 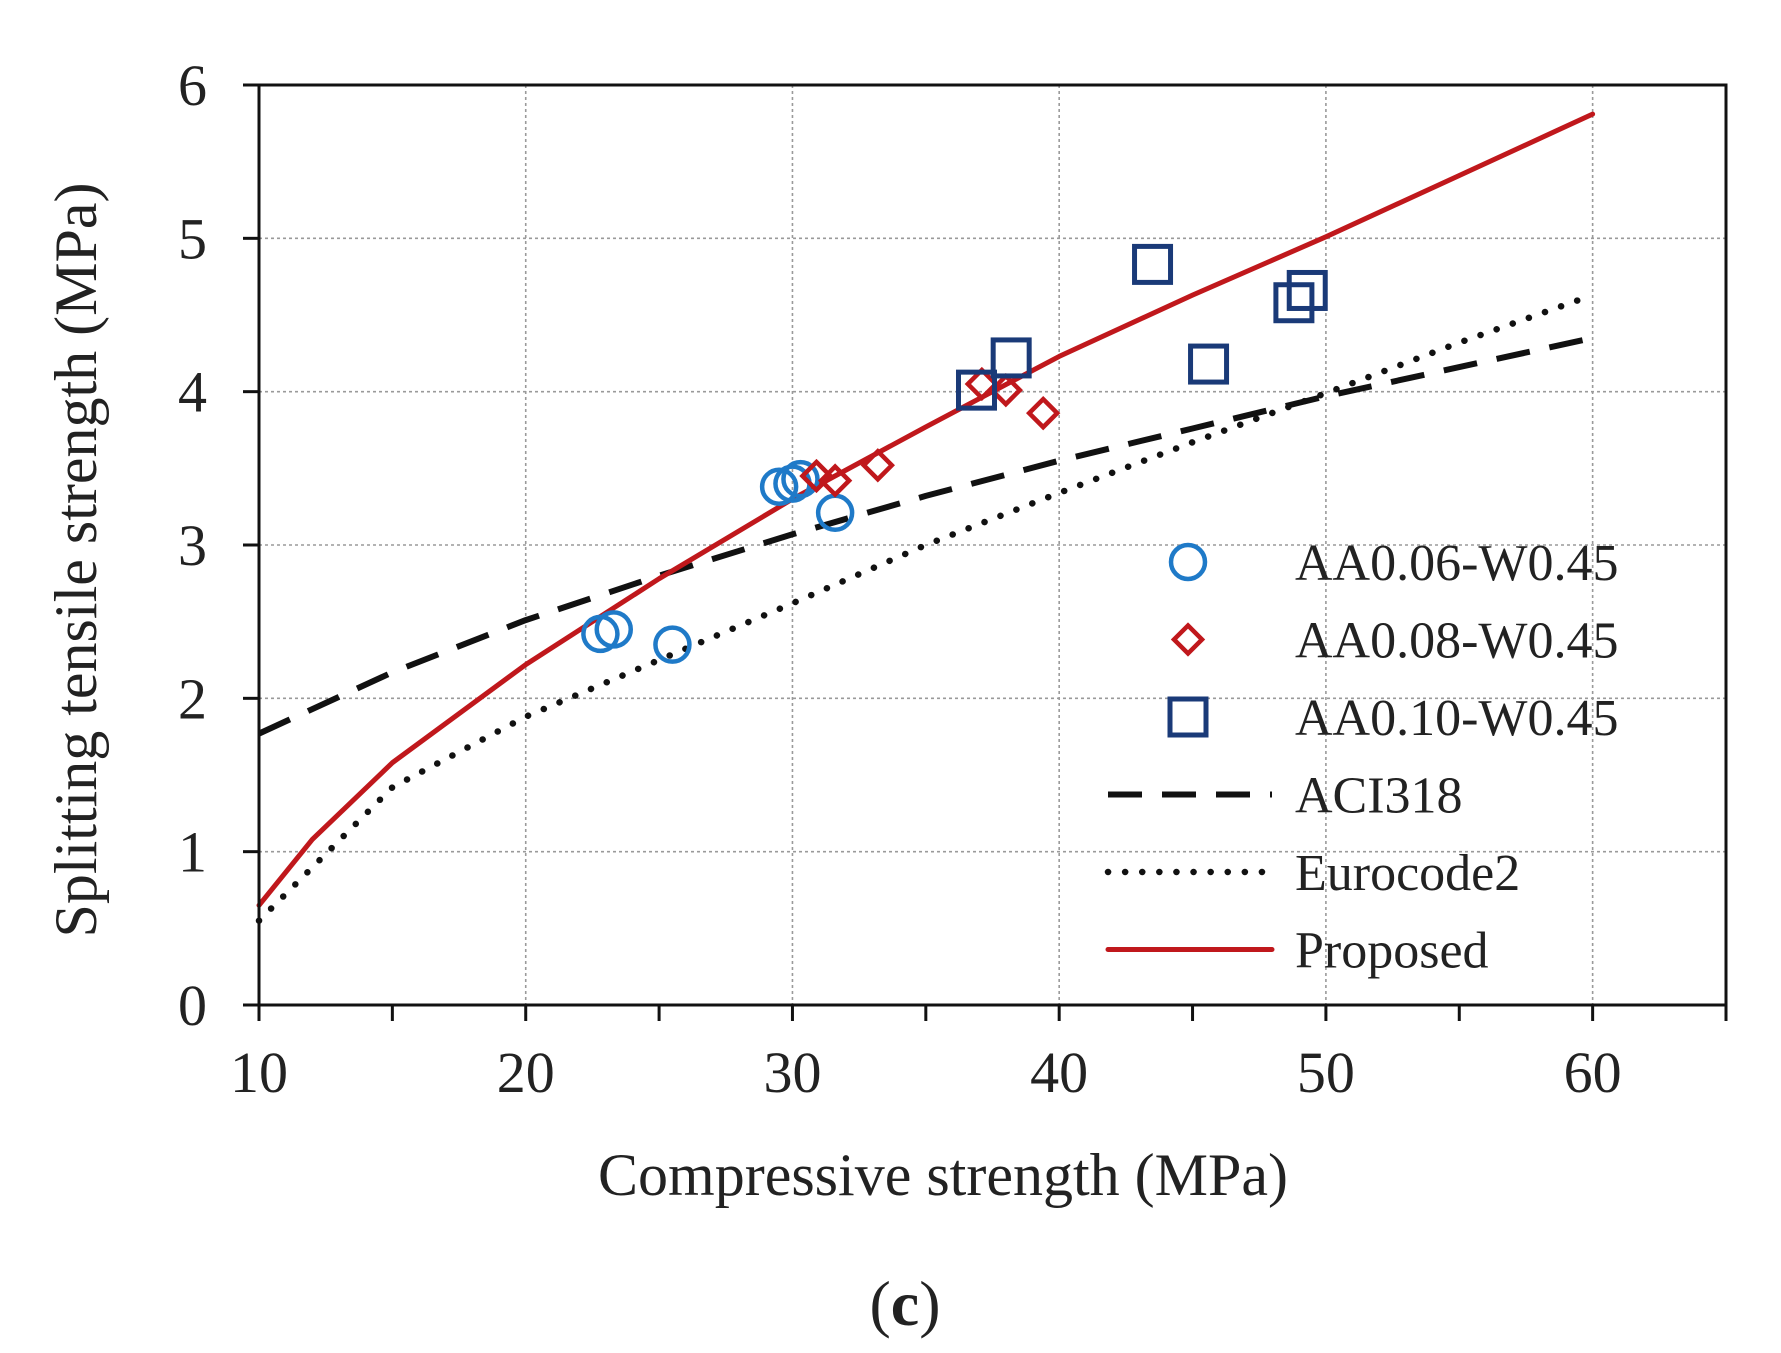 What do you see at coordinates (1188, 562) in the screenshot?
I see `legend-circle-icon` at bounding box center [1188, 562].